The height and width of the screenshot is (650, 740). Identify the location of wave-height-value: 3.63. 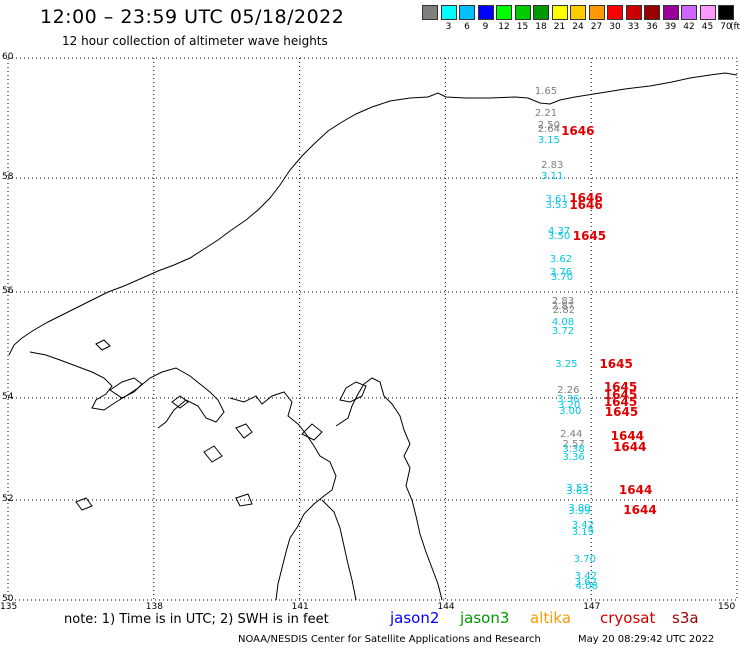
(577, 491).